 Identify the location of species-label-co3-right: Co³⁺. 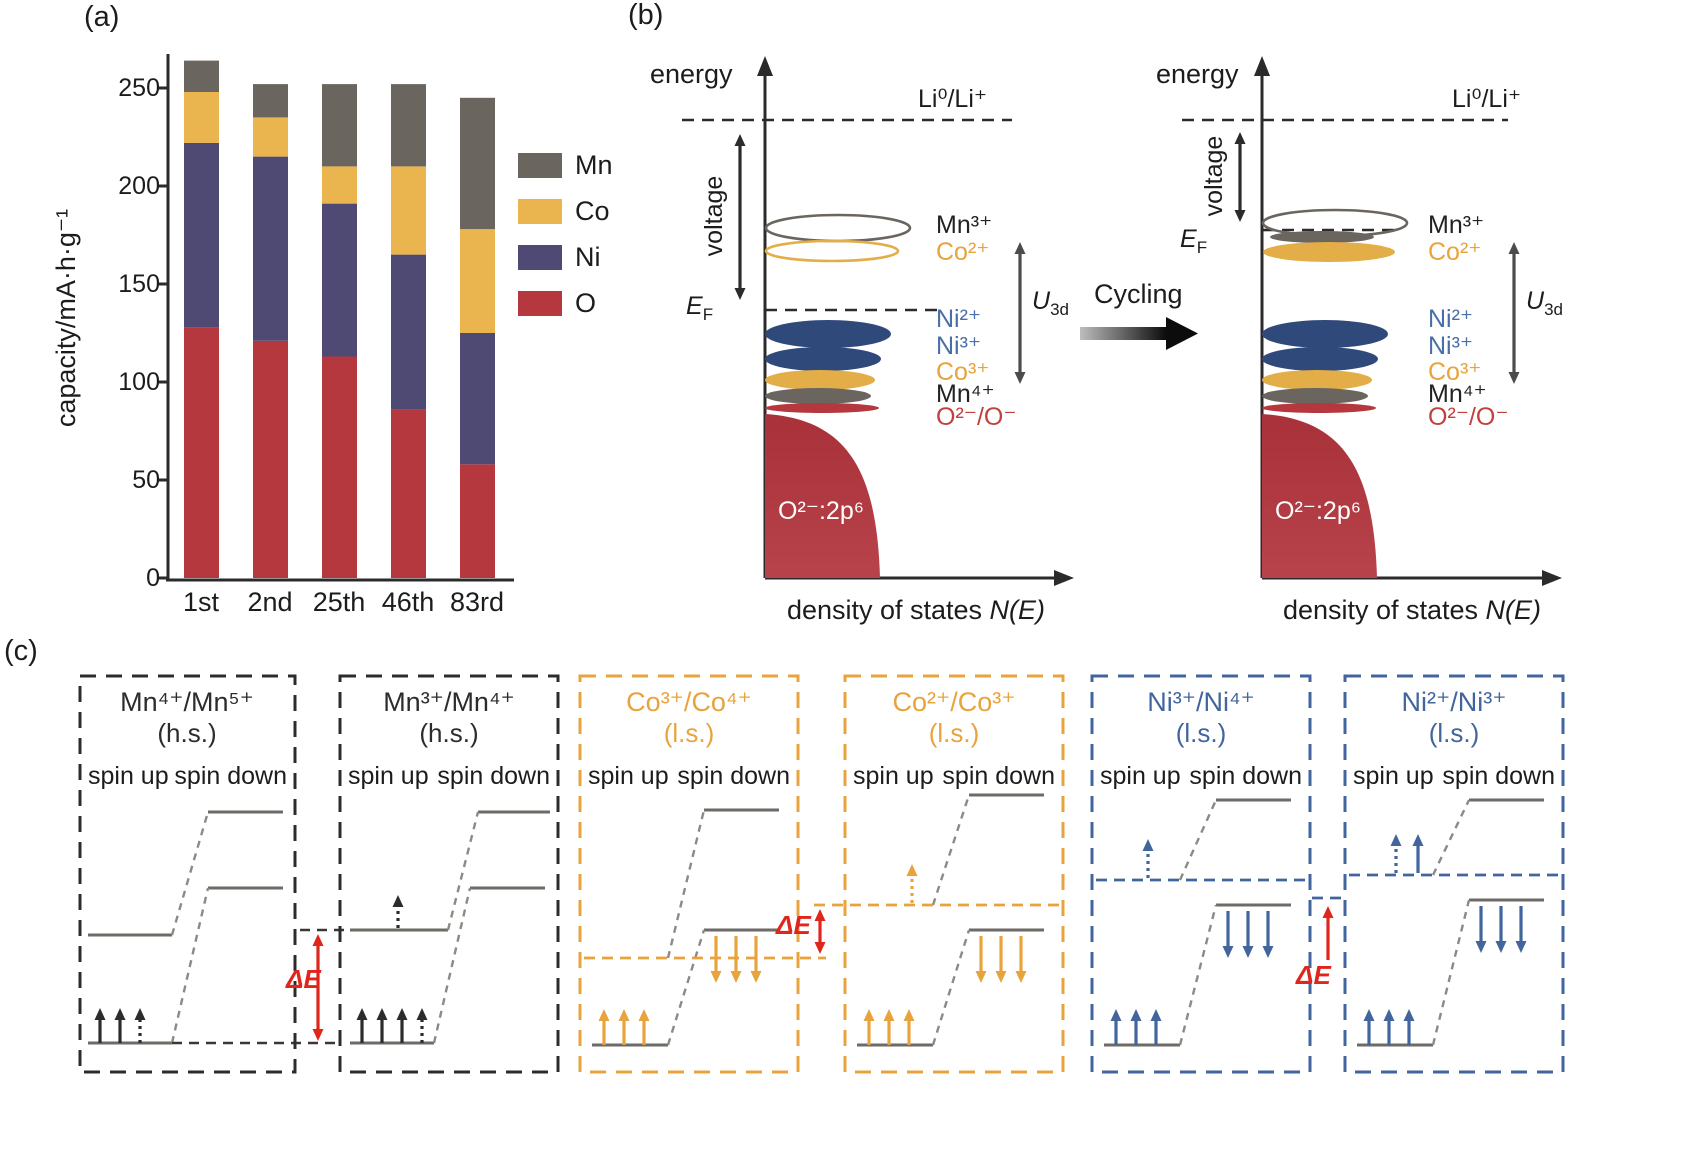
(1455, 372).